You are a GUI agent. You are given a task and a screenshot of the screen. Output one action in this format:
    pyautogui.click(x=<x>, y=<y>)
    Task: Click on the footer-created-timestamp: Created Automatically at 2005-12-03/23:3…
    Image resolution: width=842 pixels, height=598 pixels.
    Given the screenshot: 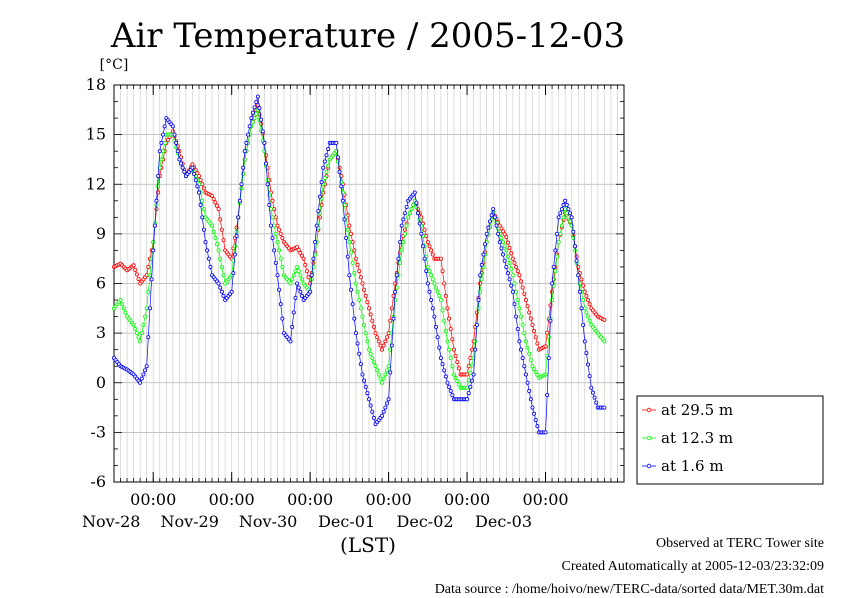 What is the action you would take?
    pyautogui.click(x=692, y=566)
    